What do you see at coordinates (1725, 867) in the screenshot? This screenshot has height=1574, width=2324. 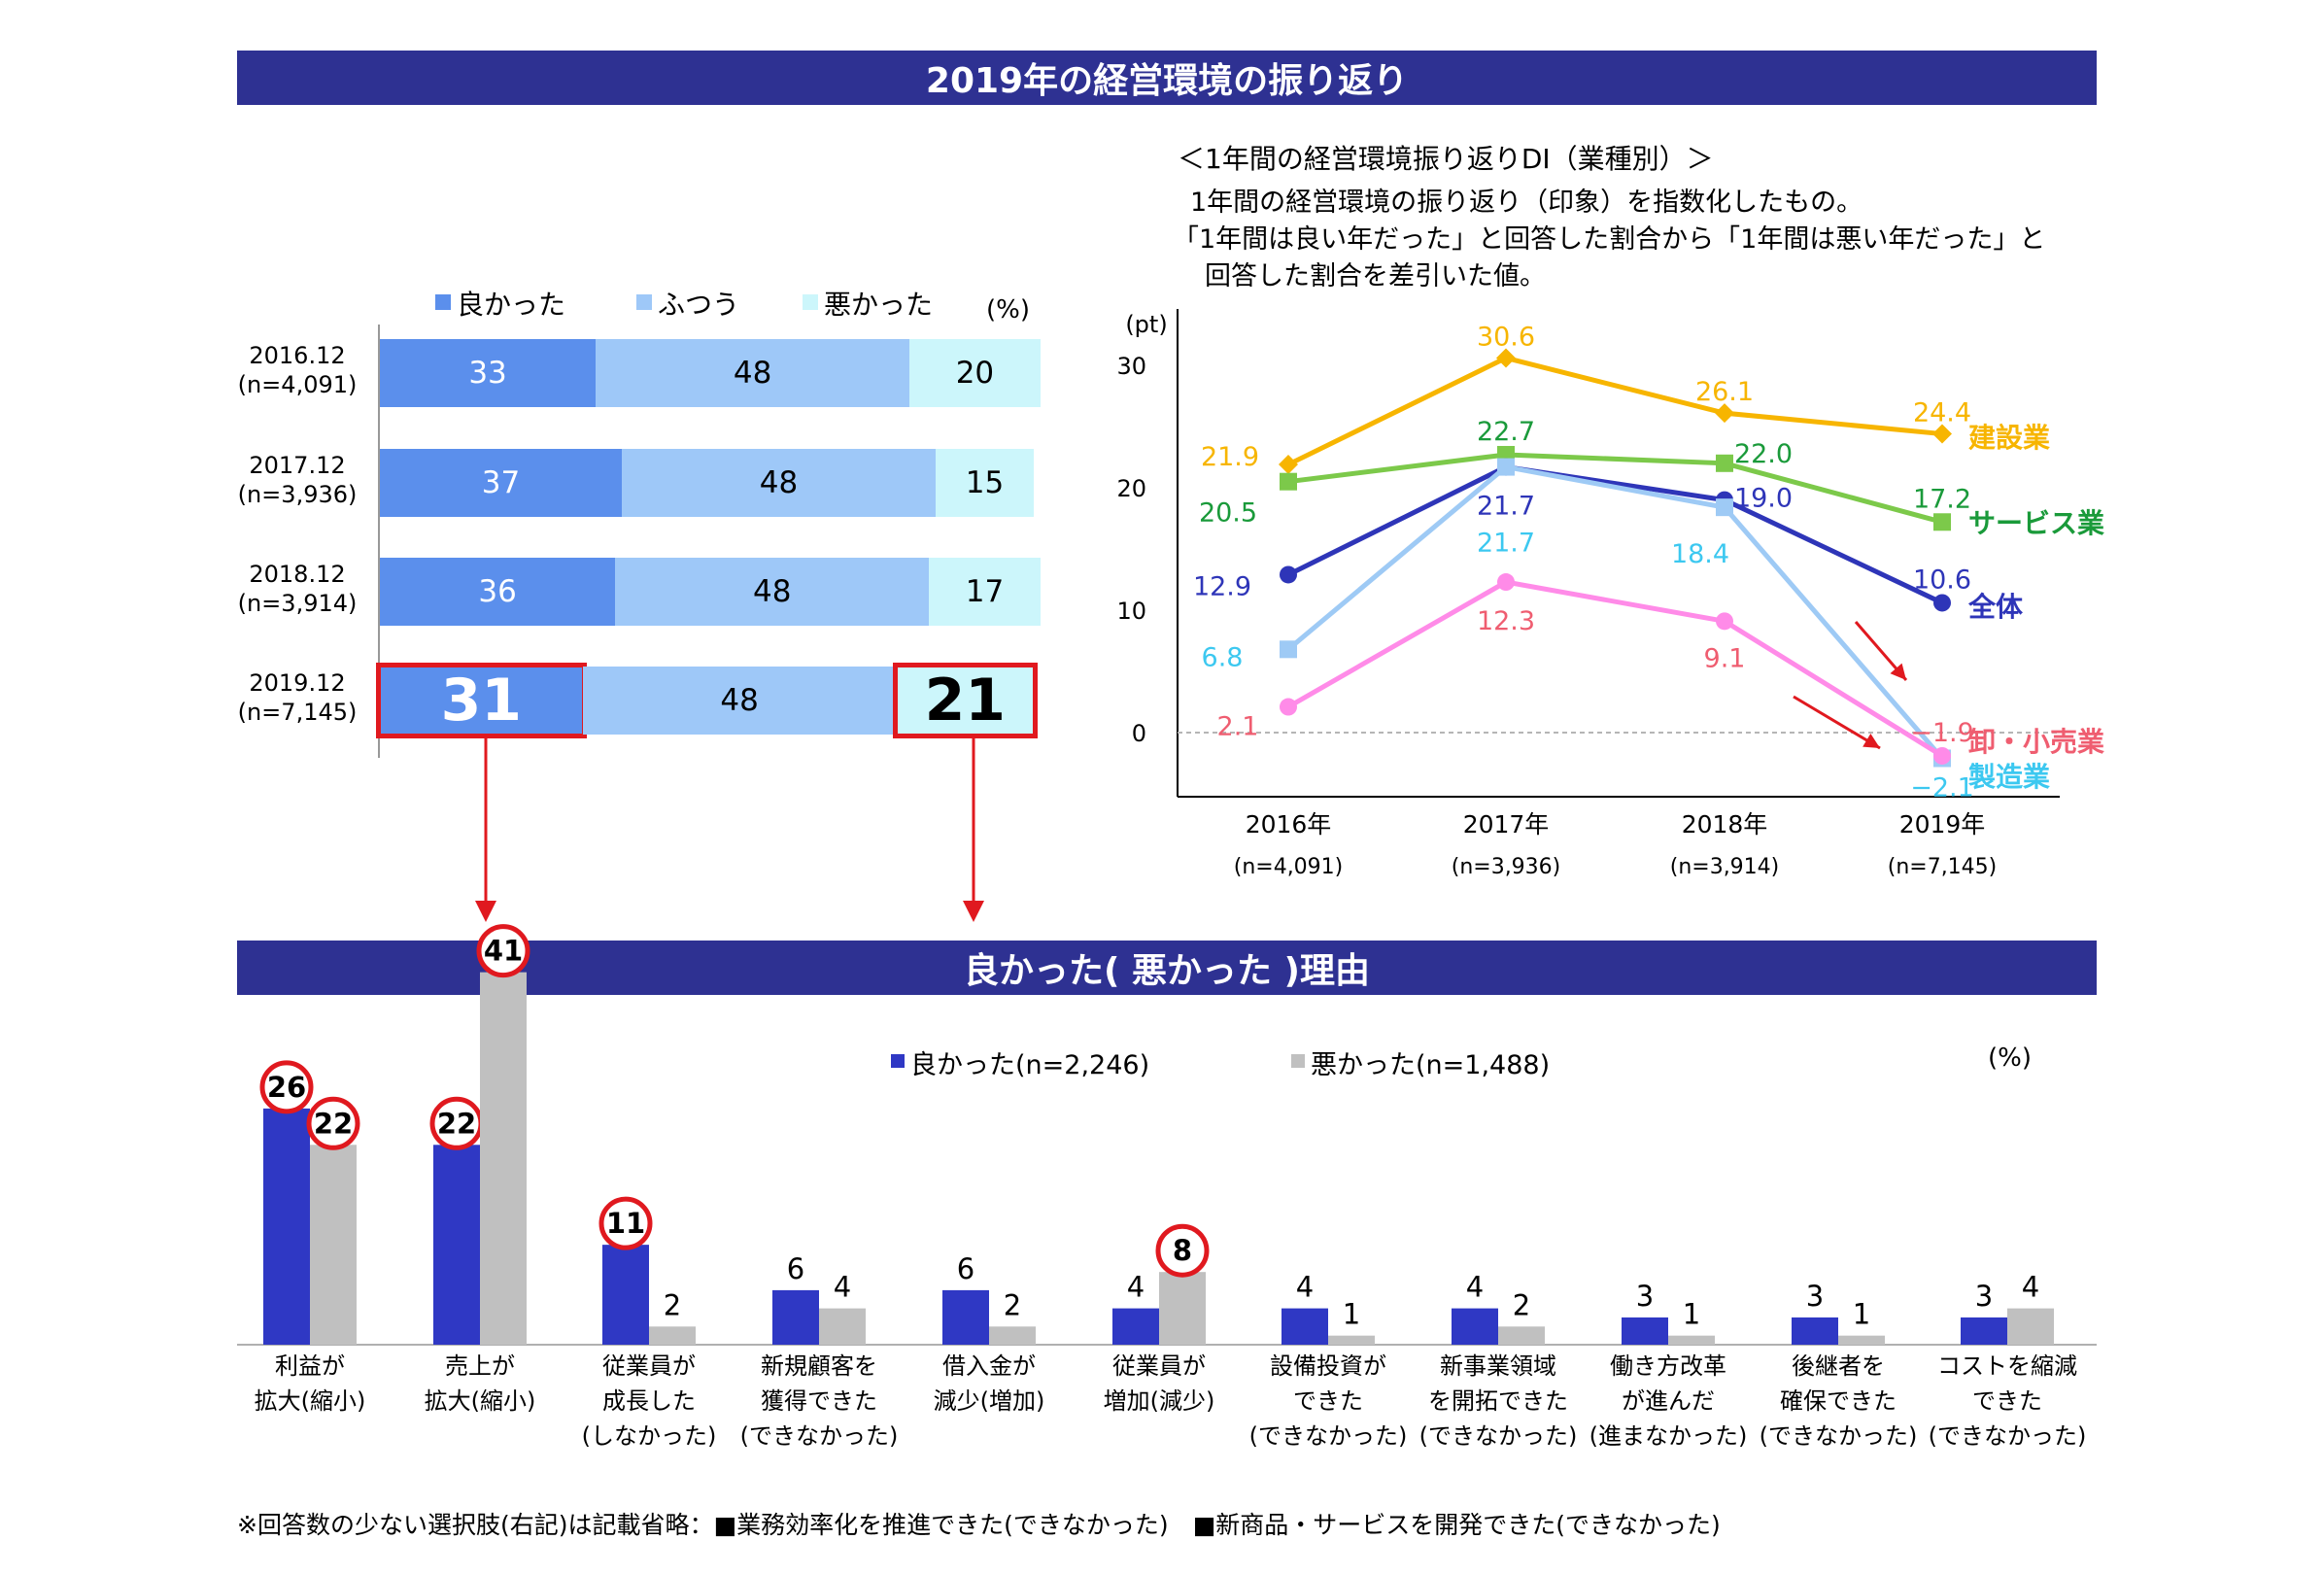 I see `line-x-n: (n=3,914)` at bounding box center [1725, 867].